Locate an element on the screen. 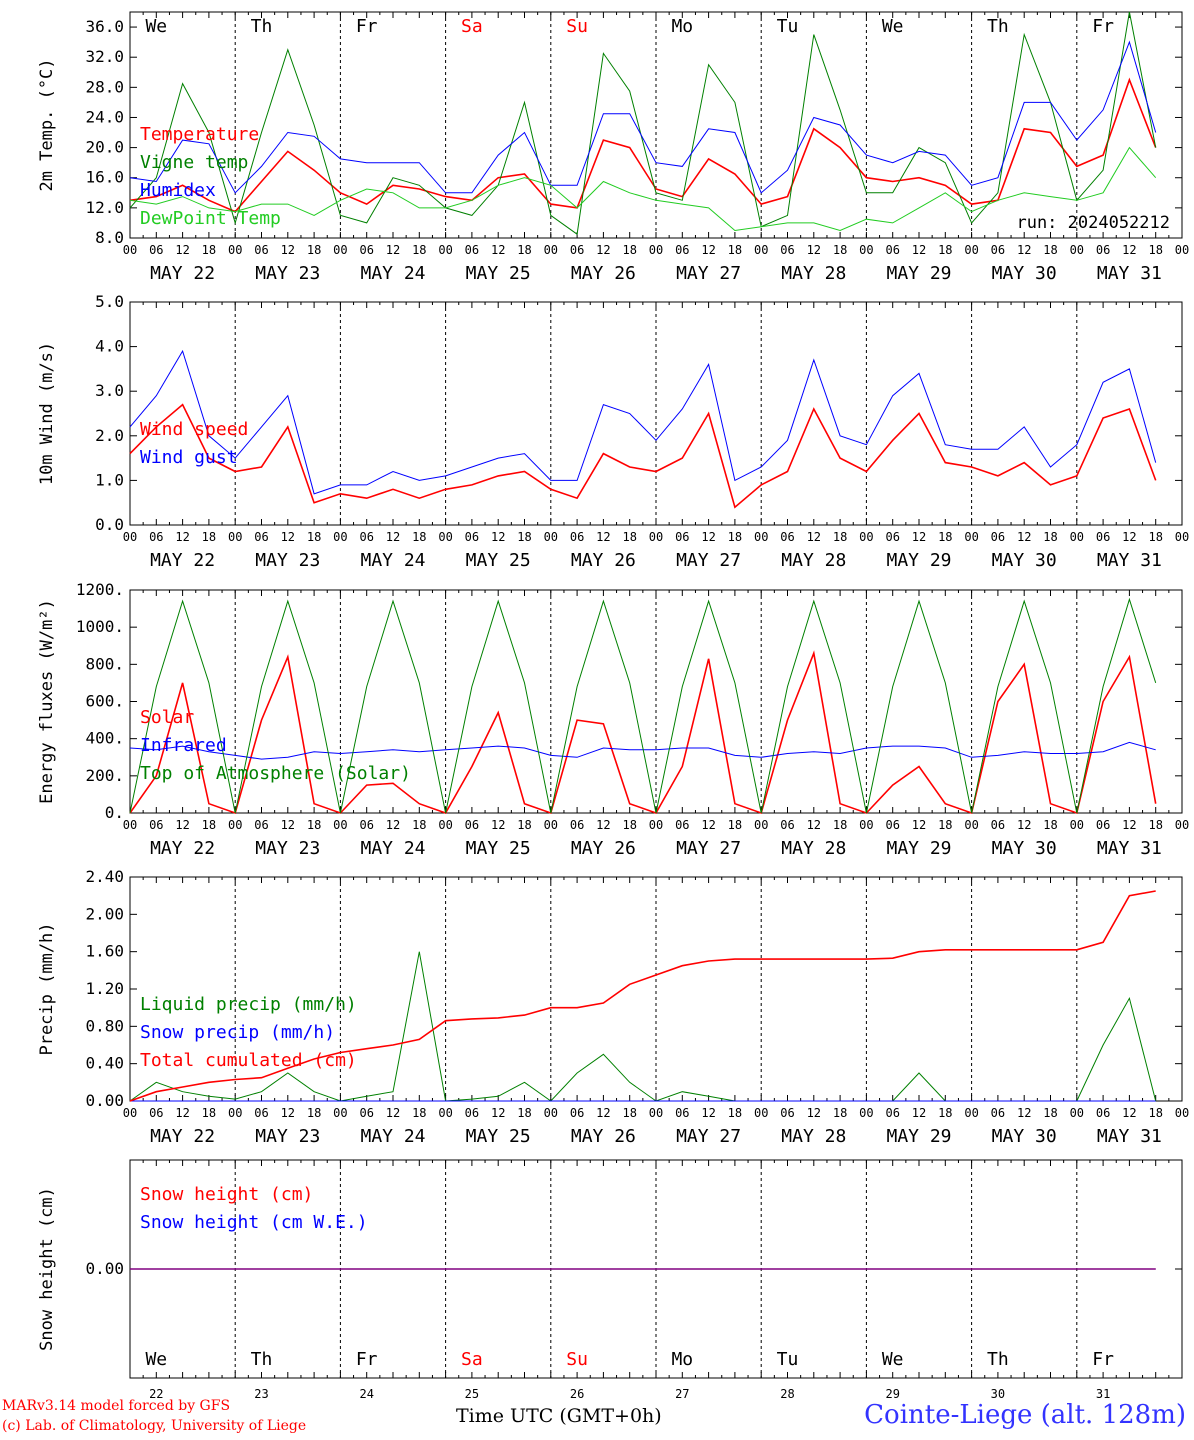  y-axis-label: Snow height (cm) is located at coordinates (47, 1269).